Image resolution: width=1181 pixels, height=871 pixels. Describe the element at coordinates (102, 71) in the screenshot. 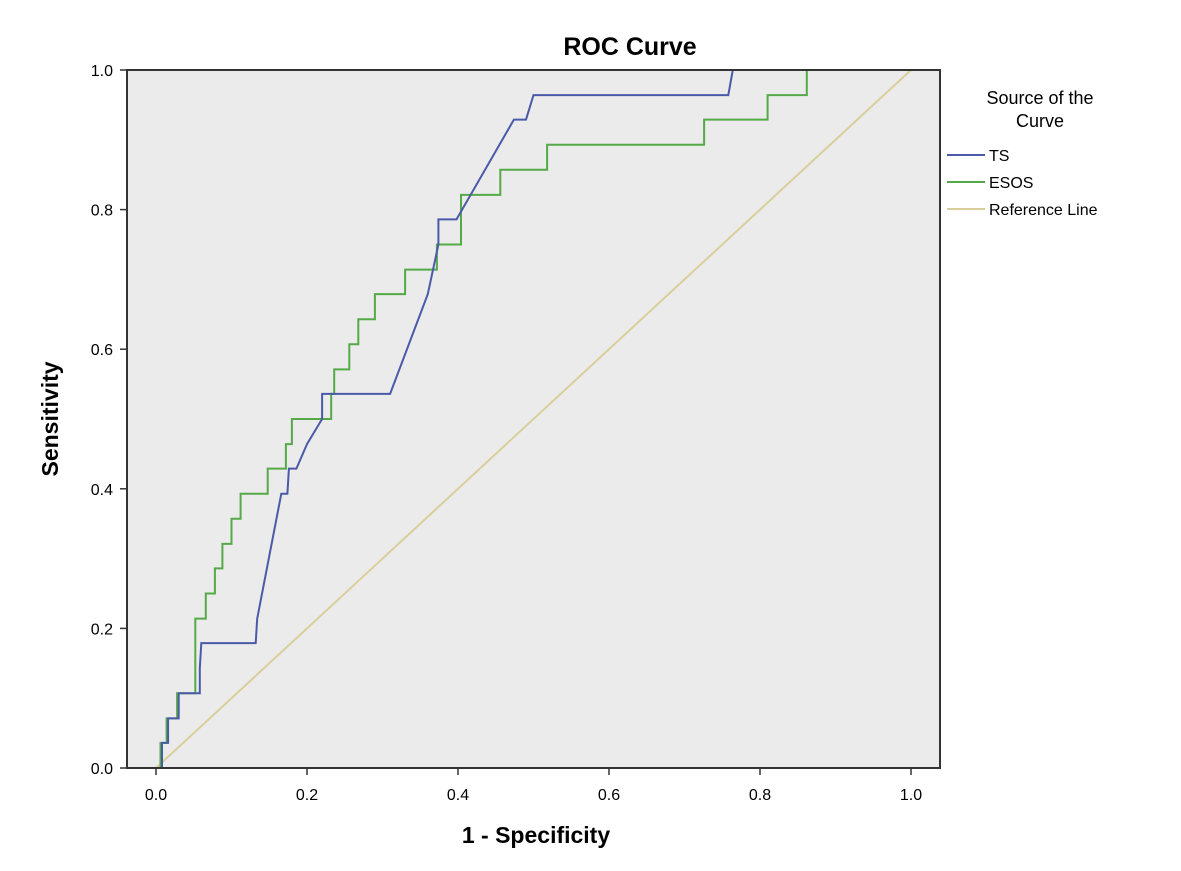

I see `y-tick-label: 1.0` at that location.